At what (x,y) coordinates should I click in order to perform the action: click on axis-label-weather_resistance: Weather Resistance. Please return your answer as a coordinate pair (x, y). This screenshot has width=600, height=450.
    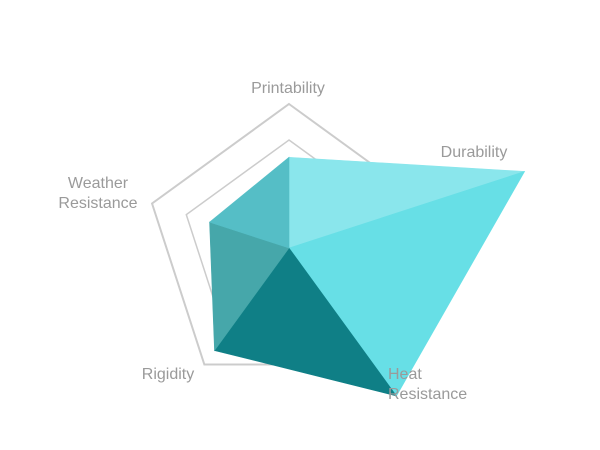
    Looking at the image, I should click on (97, 193).